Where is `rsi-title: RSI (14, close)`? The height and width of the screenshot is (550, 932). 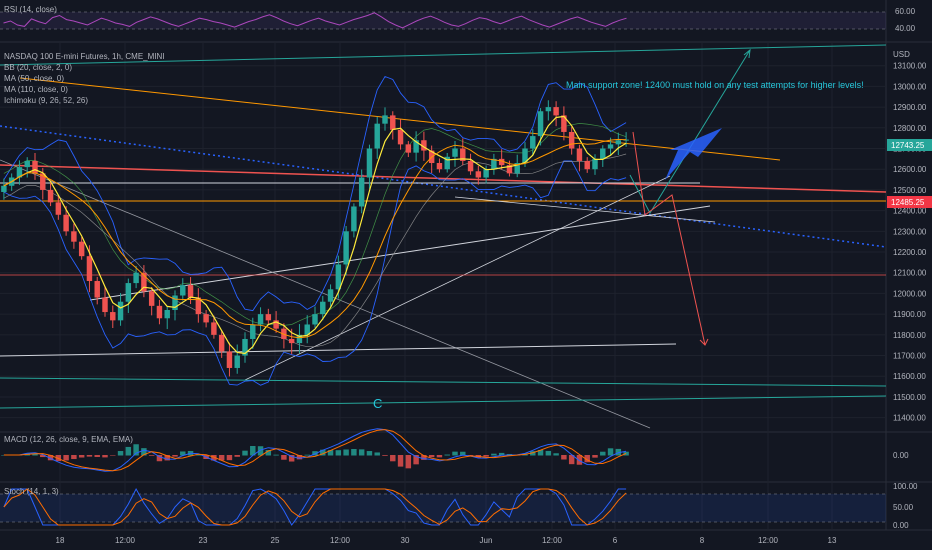 rsi-title: RSI (14, close) is located at coordinates (30, 9).